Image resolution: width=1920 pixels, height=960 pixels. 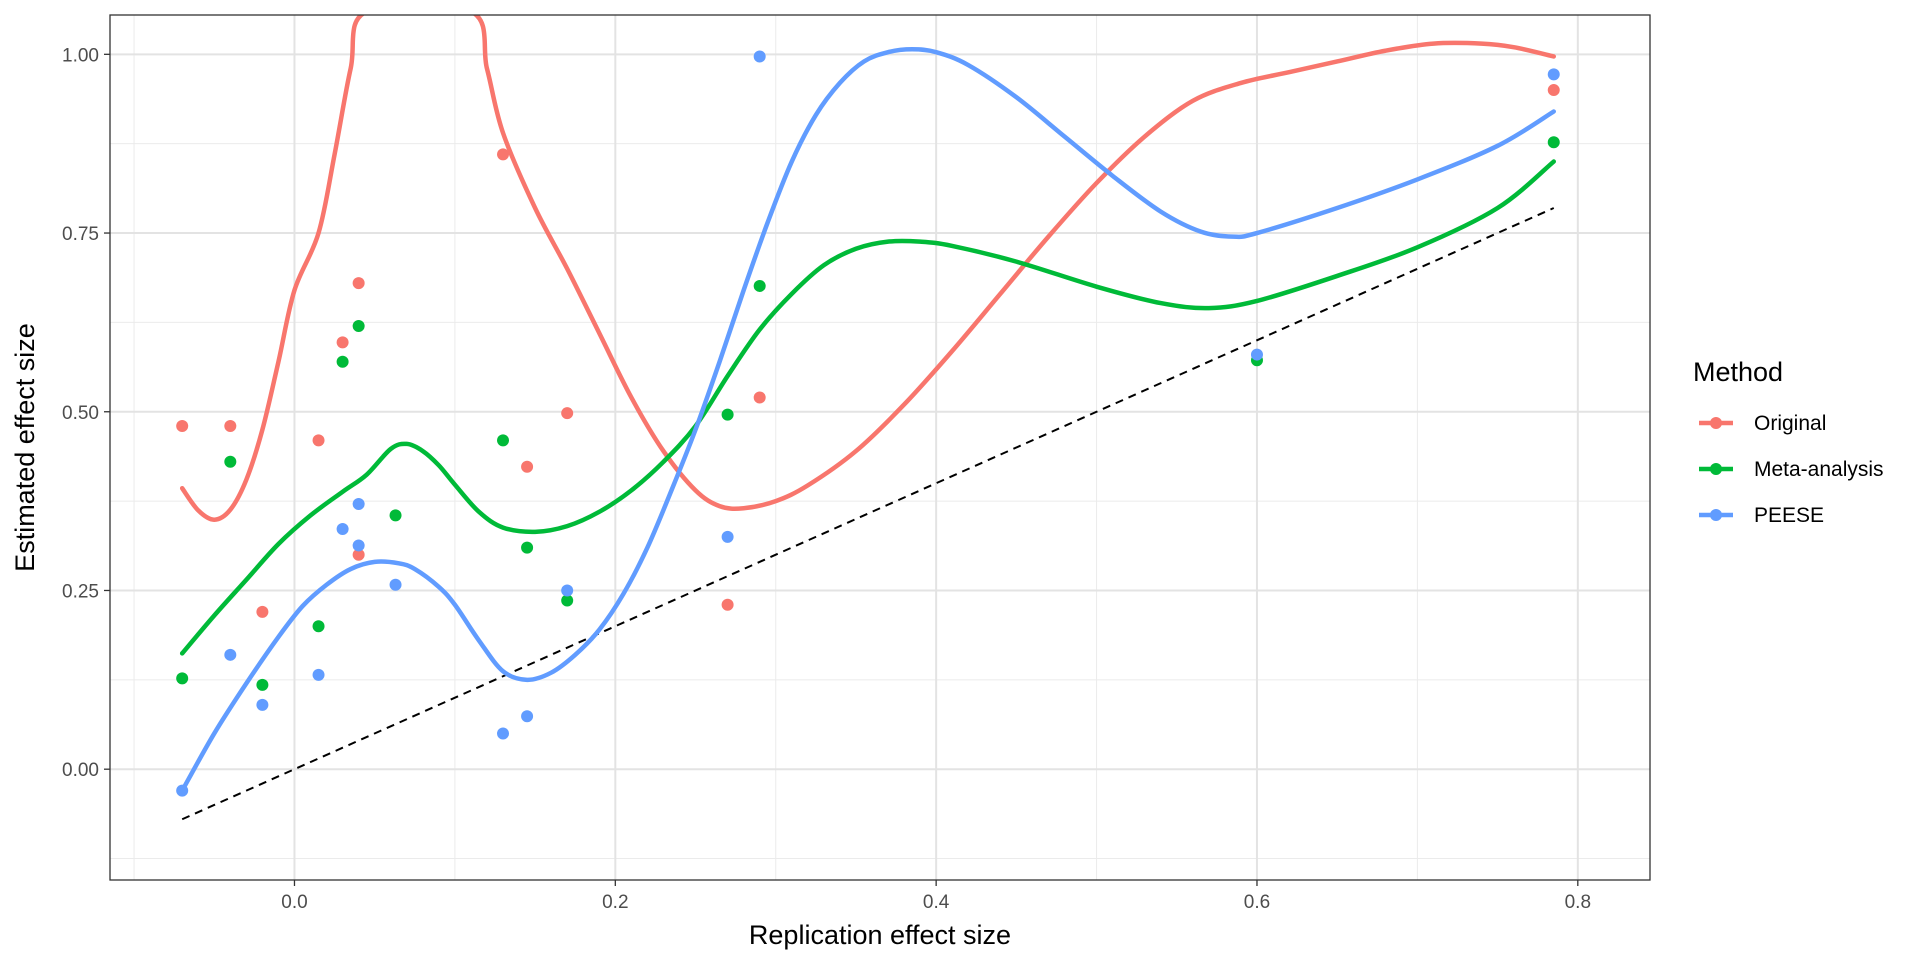 I want to click on x-tick-label: 0.0, so click(x=294, y=902).